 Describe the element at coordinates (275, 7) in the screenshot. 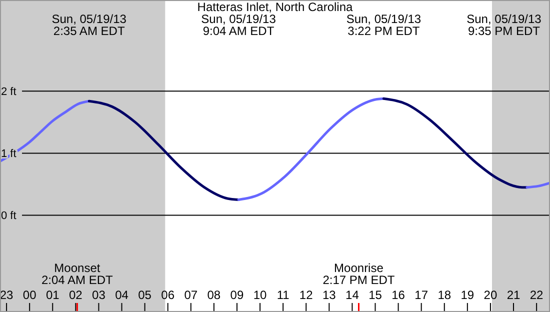

I see `chart-title: Hatteras Inlet, North Carolina` at that location.